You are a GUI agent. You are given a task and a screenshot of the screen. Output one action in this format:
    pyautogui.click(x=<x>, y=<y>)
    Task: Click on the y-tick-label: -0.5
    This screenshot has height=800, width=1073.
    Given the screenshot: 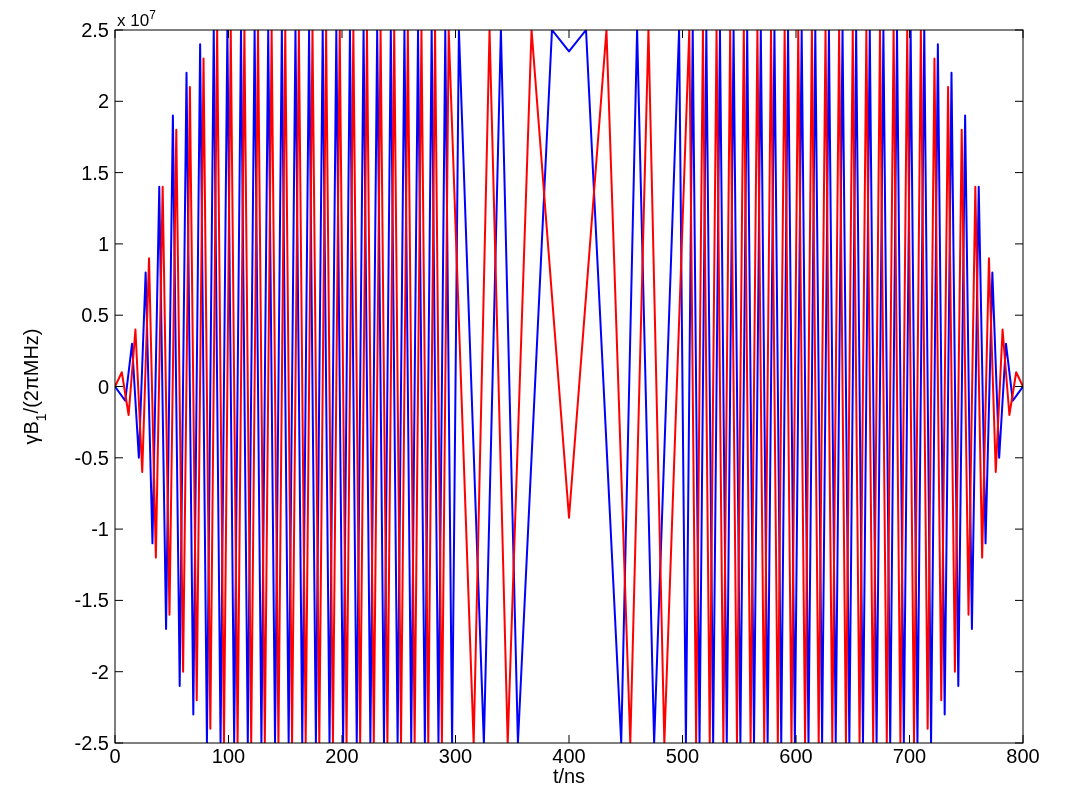 What is the action you would take?
    pyautogui.click(x=91, y=457)
    